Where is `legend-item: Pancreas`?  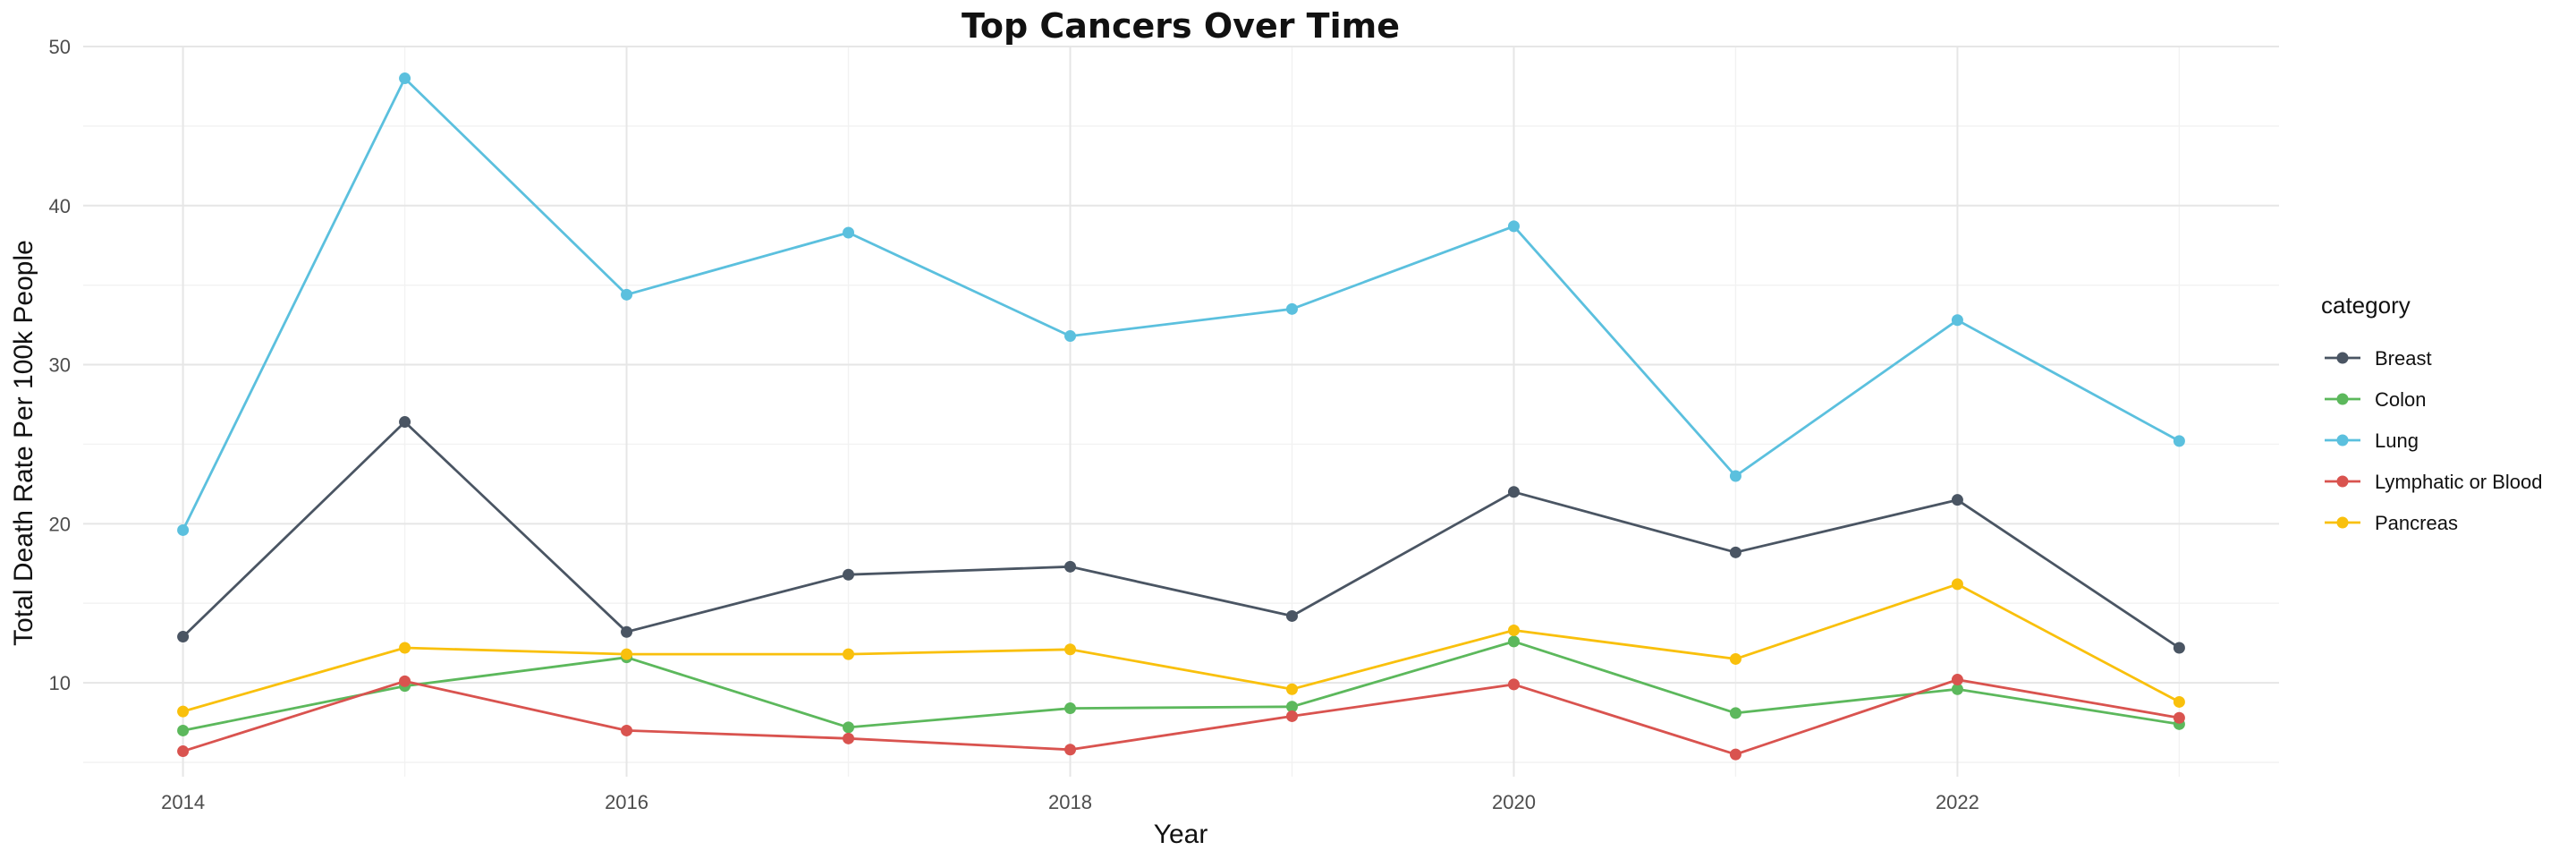 legend-item: Pancreas is located at coordinates (2391, 523).